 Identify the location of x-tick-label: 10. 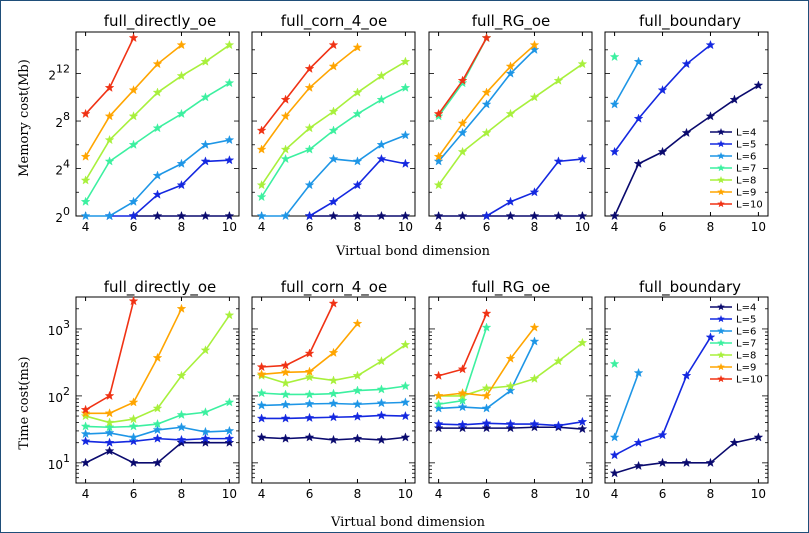
(582, 494).